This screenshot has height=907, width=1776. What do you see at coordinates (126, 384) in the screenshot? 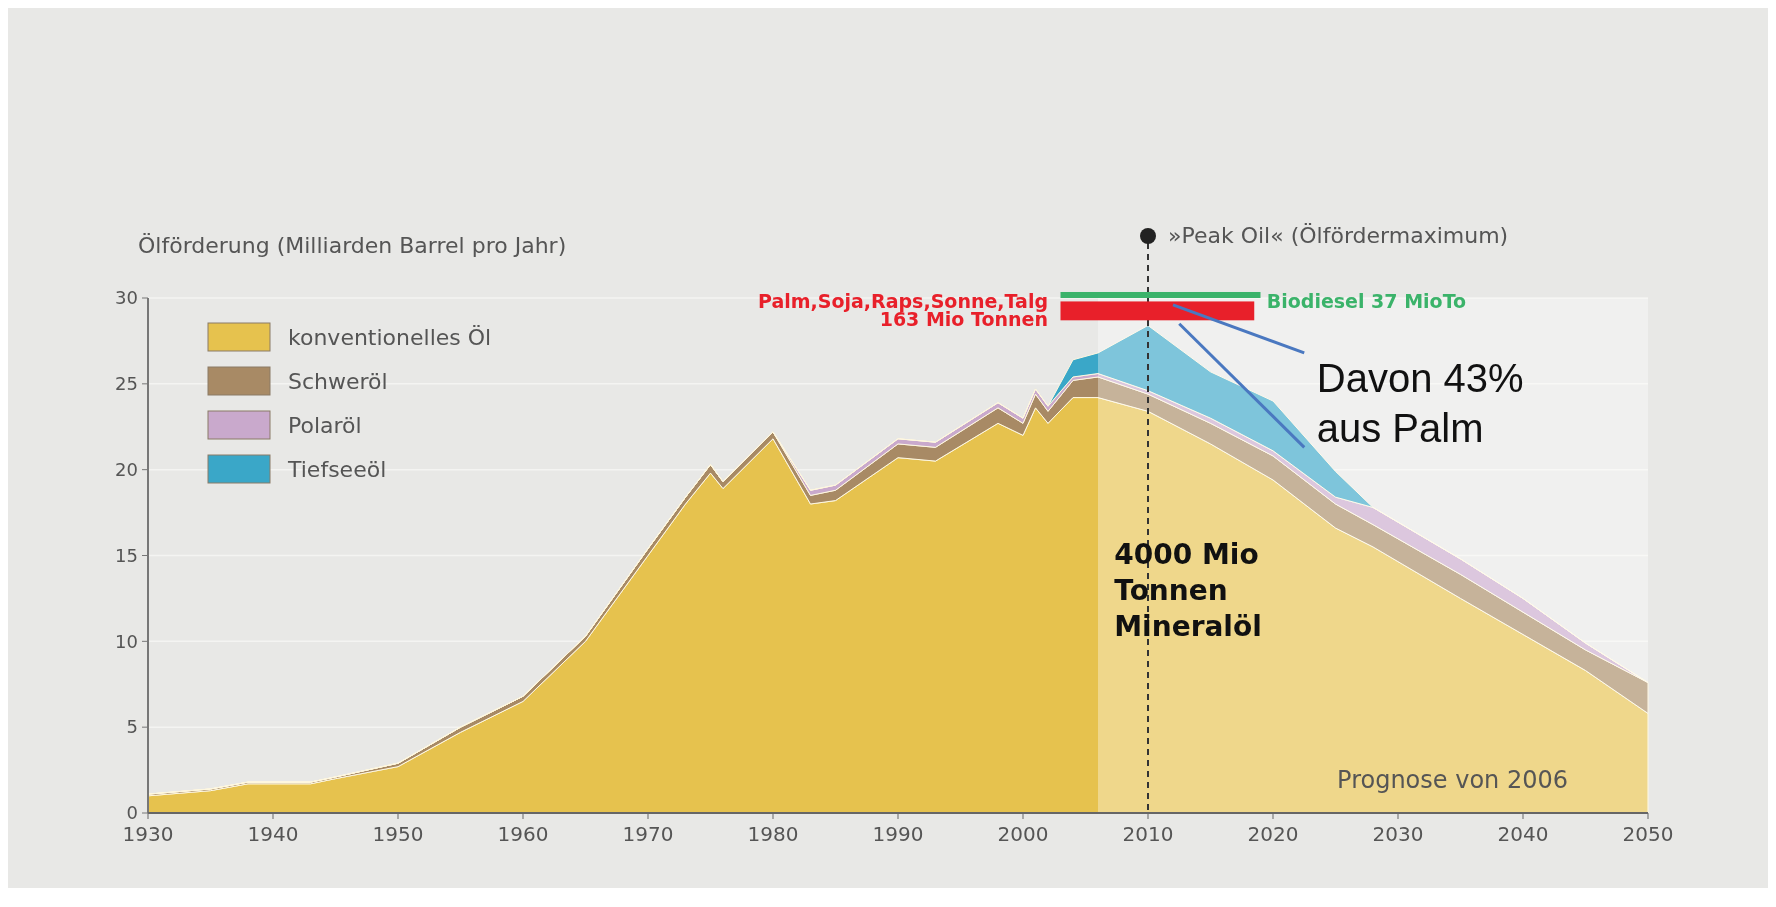
I see `y-tick-label: 25` at bounding box center [126, 384].